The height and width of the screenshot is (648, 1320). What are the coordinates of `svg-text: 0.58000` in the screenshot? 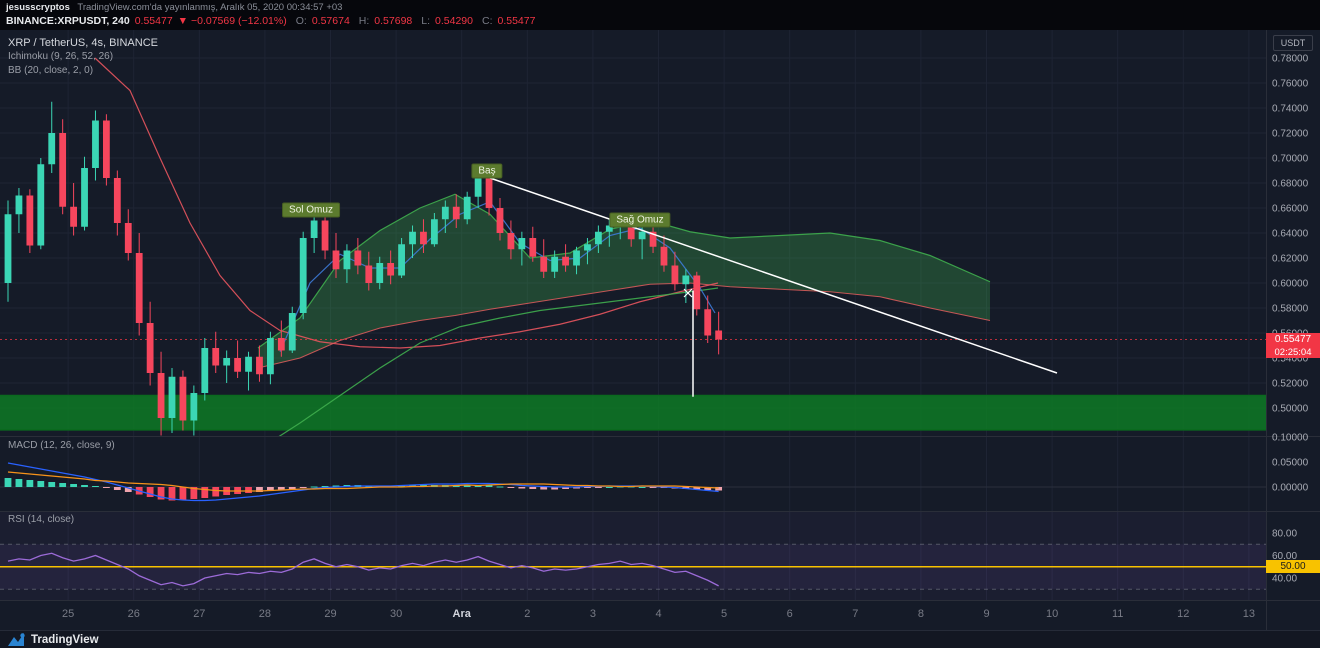 It's located at (1290, 309).